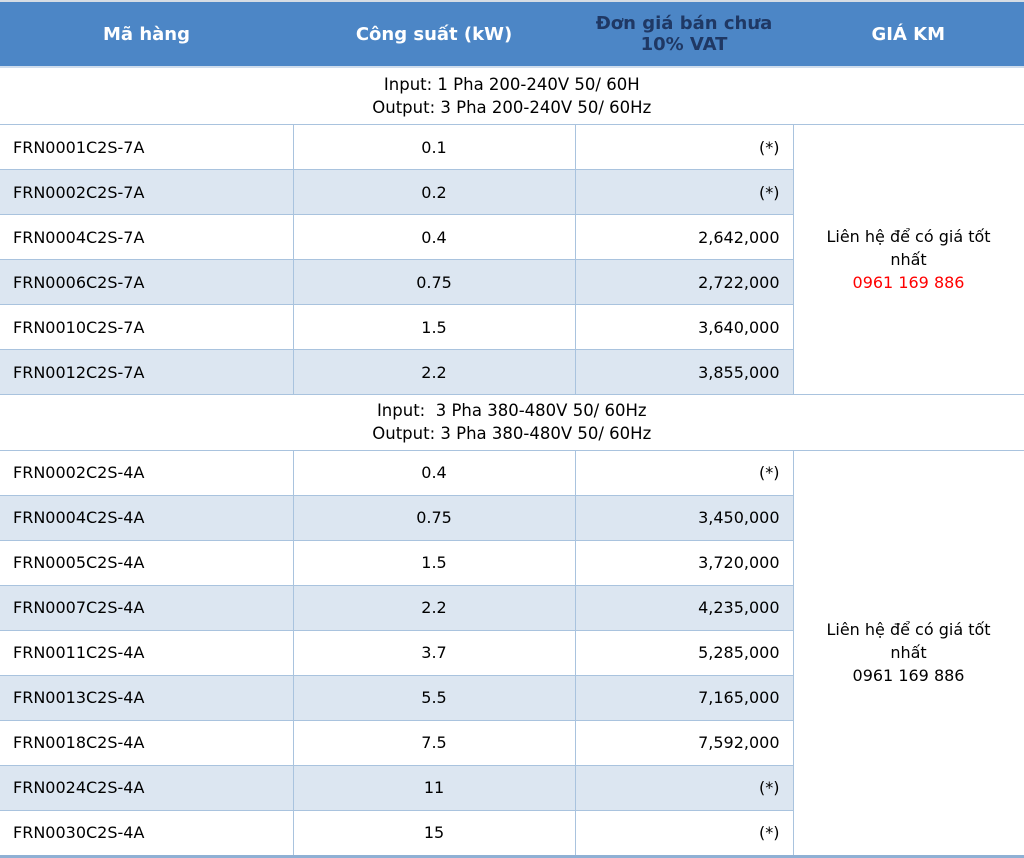 This screenshot has width=1024, height=858. I want to click on product-code-cell: FRN0024C2S-4A, so click(147, 787).